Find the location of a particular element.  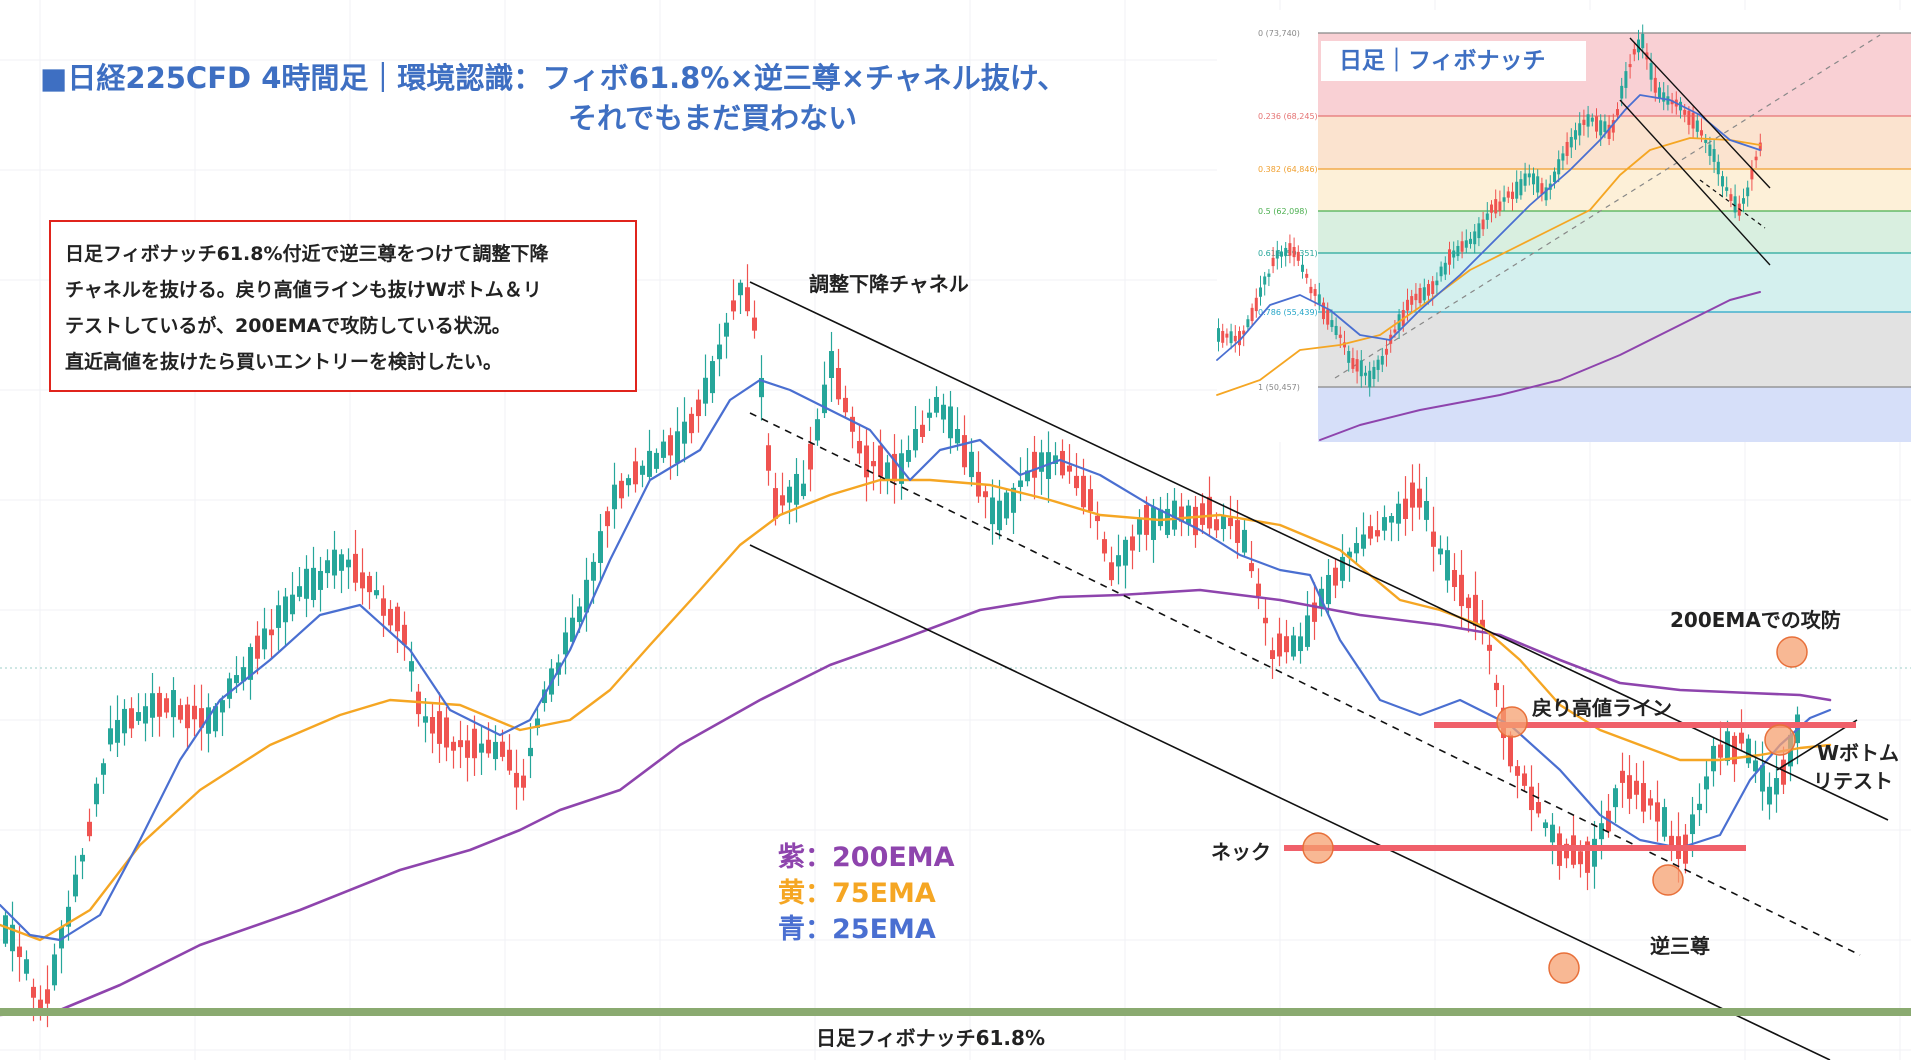

ema-legend: 紫：200EMA 黄：75EMA 青：25EMA is located at coordinates (866, 894).